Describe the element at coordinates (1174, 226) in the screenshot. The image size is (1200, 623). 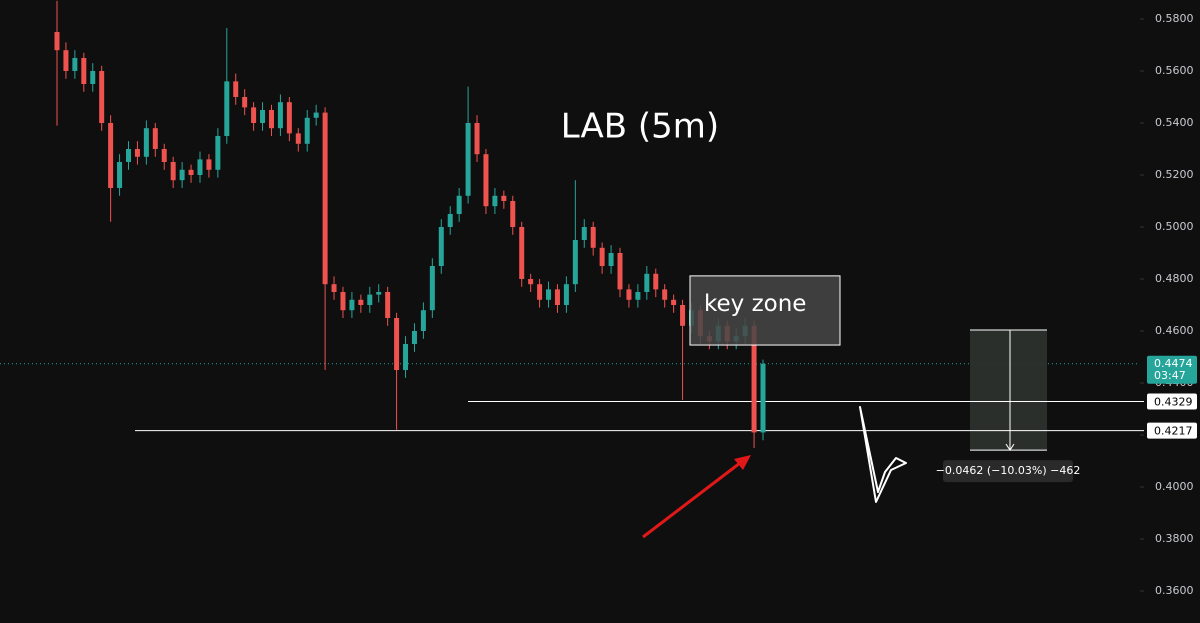
I see `y-tick-label: 0.5000` at that location.